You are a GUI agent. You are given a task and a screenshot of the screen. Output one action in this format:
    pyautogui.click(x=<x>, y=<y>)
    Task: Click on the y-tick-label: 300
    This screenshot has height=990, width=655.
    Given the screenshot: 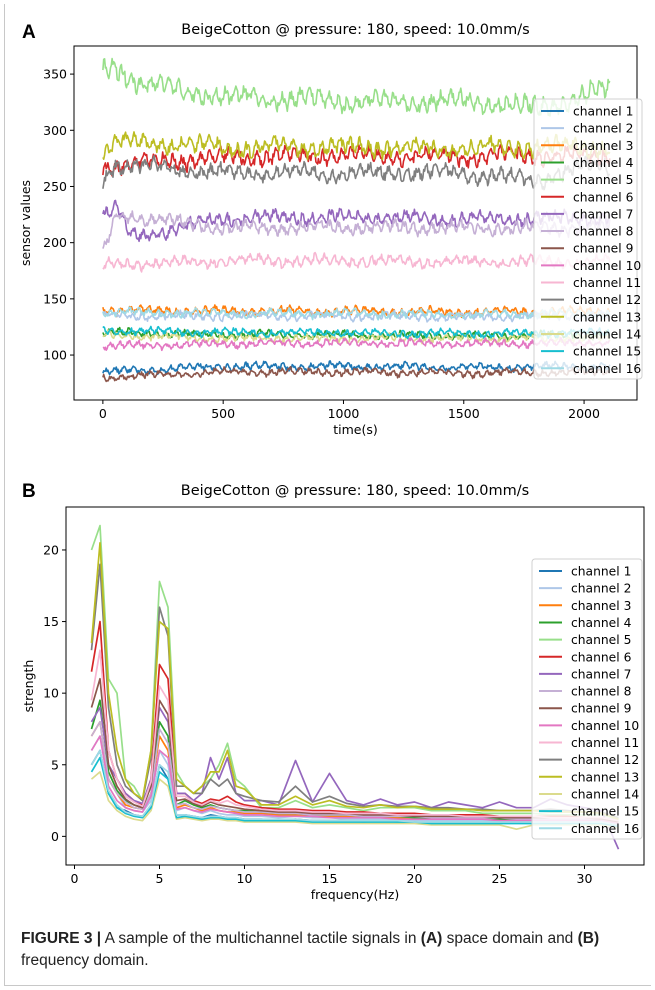 What is the action you would take?
    pyautogui.click(x=55, y=130)
    